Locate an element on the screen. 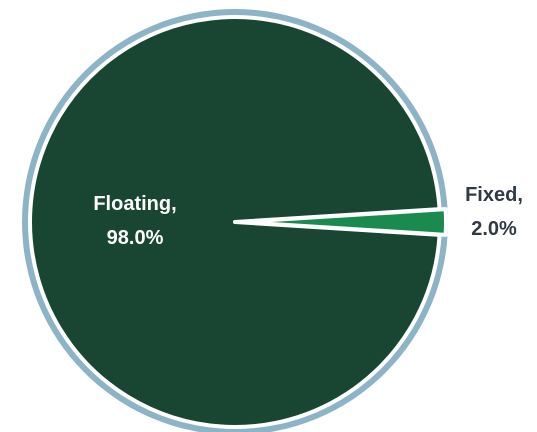 The width and height of the screenshot is (537, 432). slice-value-fixed: 2.0% is located at coordinates (494, 229).